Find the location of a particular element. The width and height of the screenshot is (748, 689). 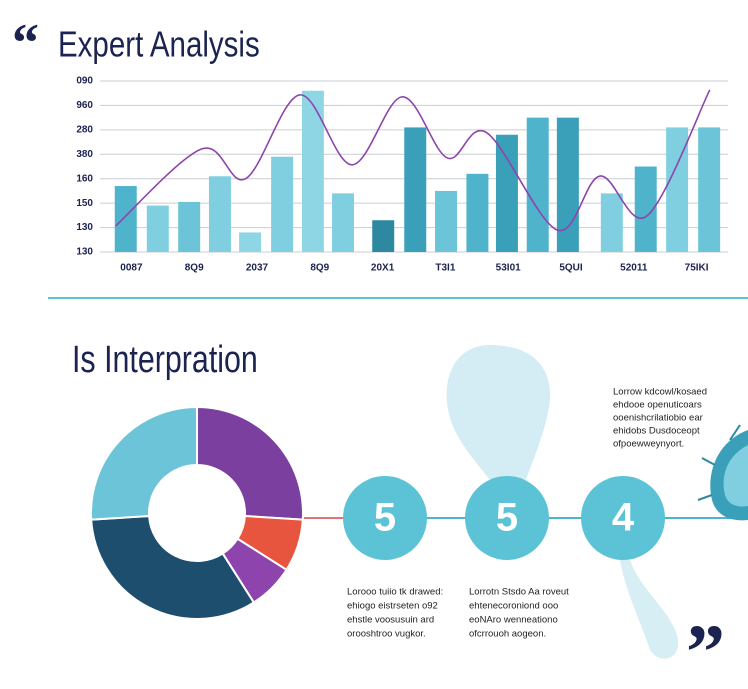

callout-text: ofpoewweynyort. is located at coordinates (648, 444).